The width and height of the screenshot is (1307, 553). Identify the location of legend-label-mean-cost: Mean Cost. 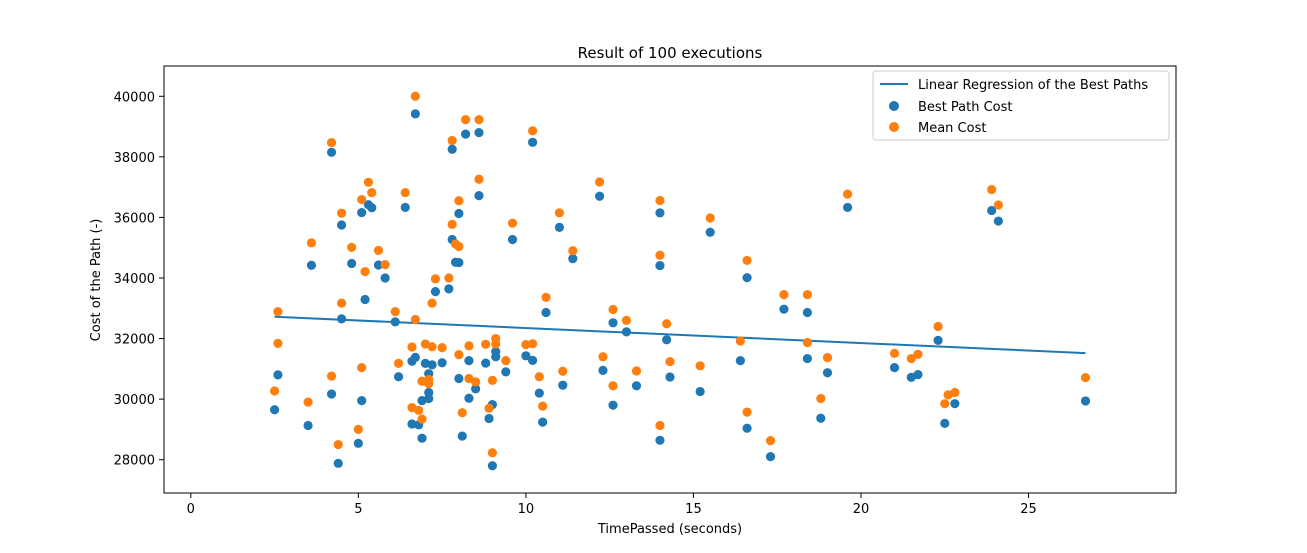
(952, 128).